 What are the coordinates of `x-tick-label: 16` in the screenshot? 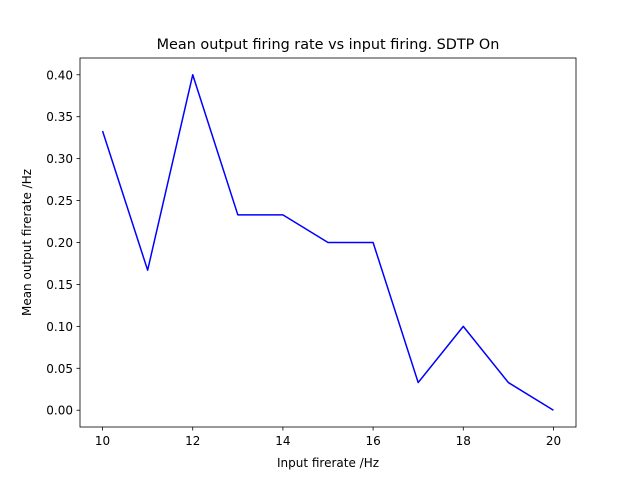 It's located at (372, 441).